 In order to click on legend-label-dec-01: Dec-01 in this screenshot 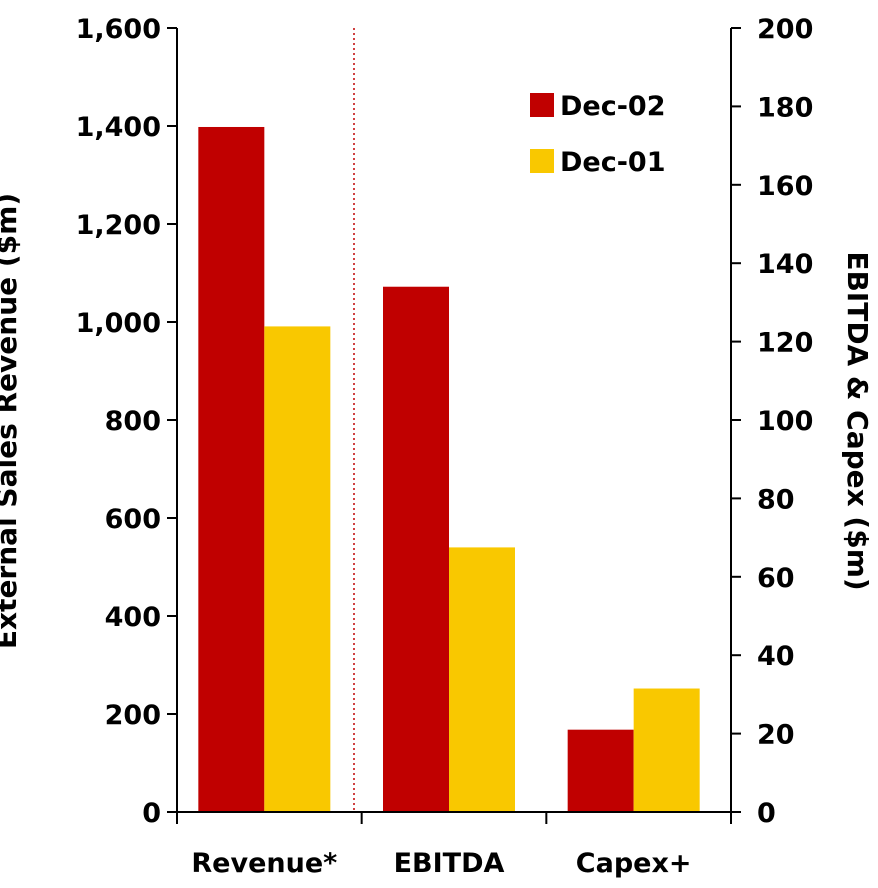, I will do `click(613, 162)`.